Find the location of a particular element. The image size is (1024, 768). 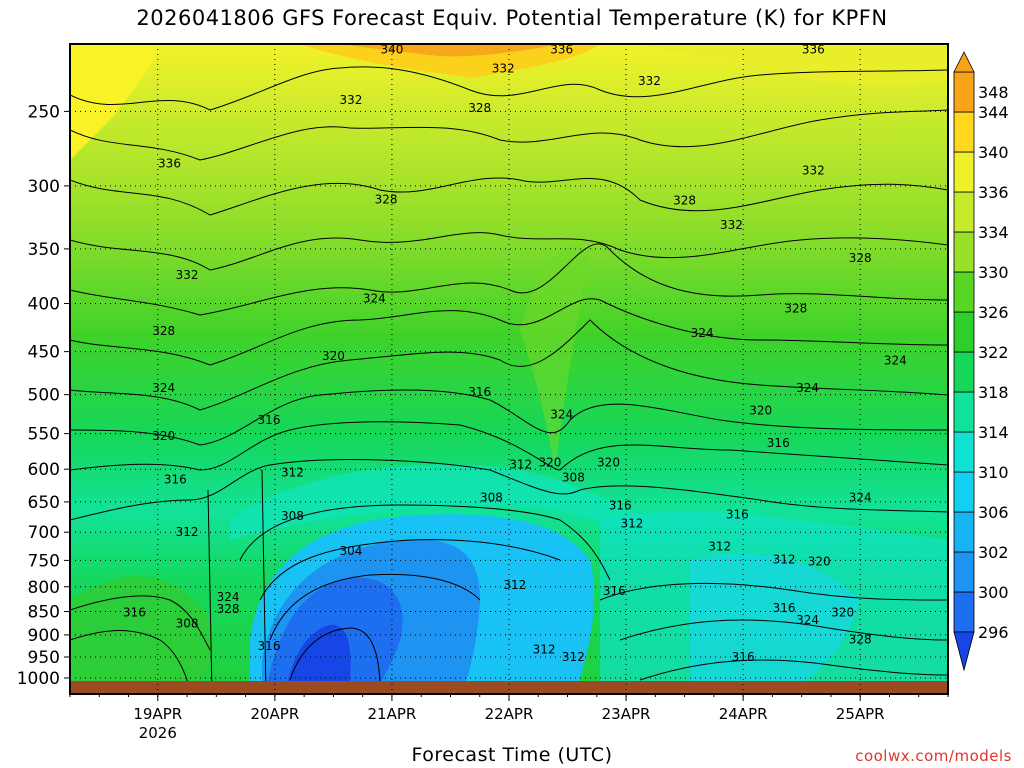

colorbar-min-arrow is located at coordinates (964, 651).